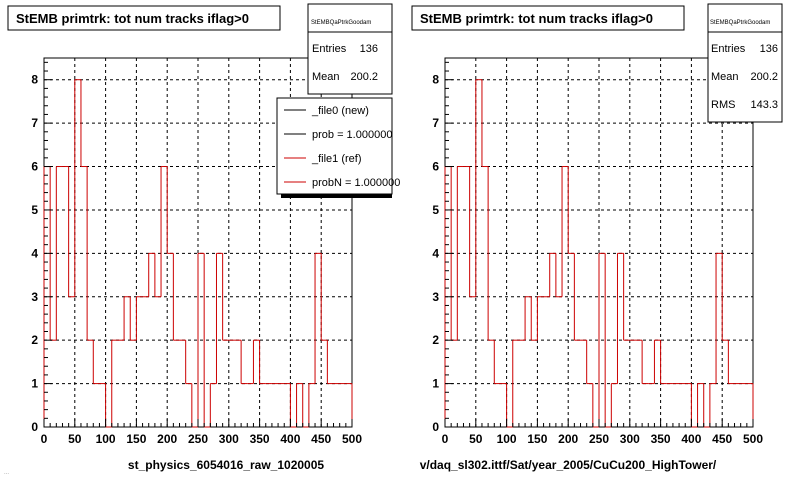  I want to click on left-title-box, so click(144, 18).